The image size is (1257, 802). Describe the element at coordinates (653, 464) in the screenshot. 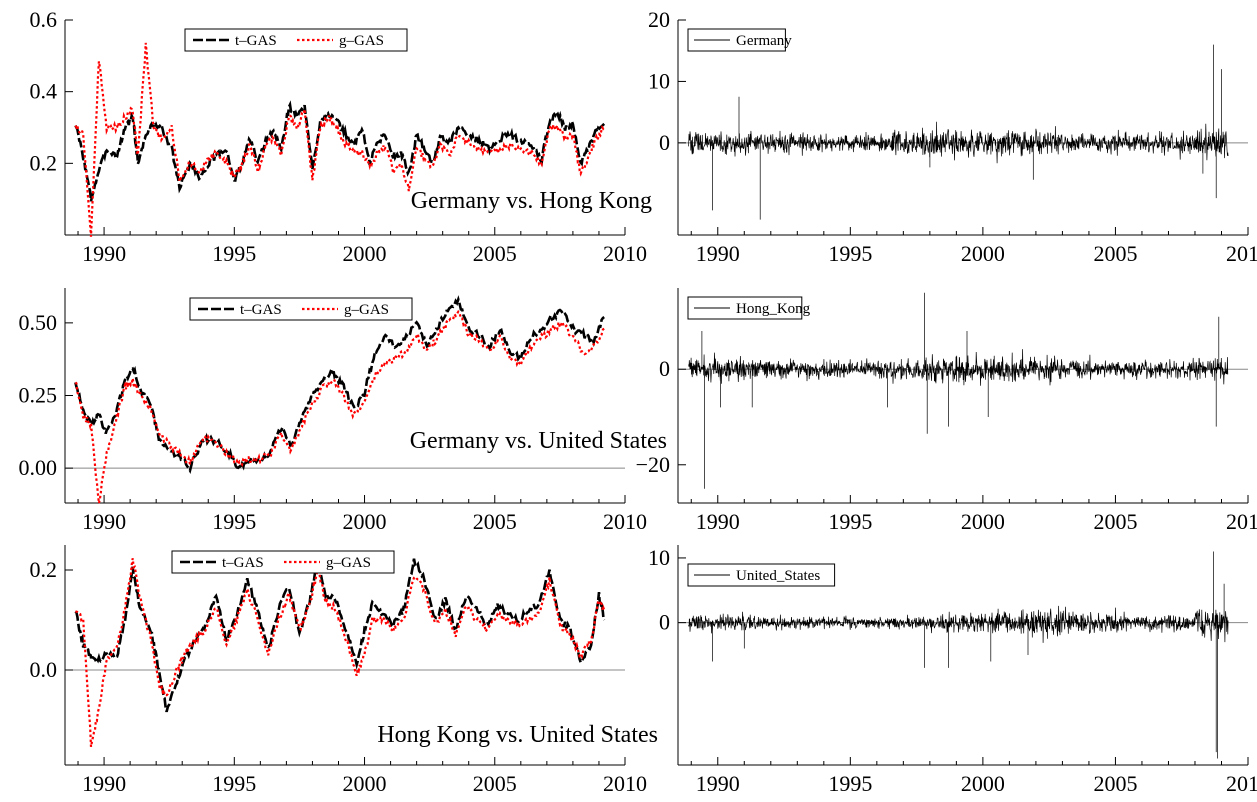

I see `y-tick-label: −20` at that location.